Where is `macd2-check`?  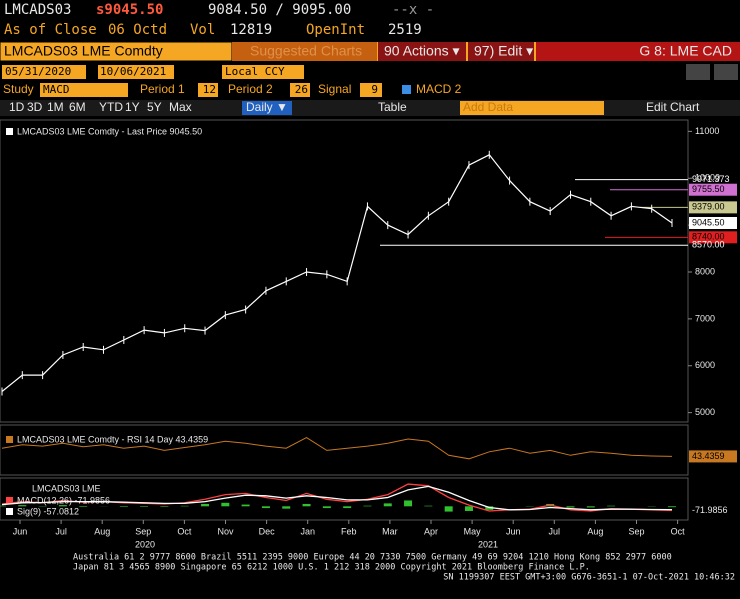
macd2-check is located at coordinates (406, 89).